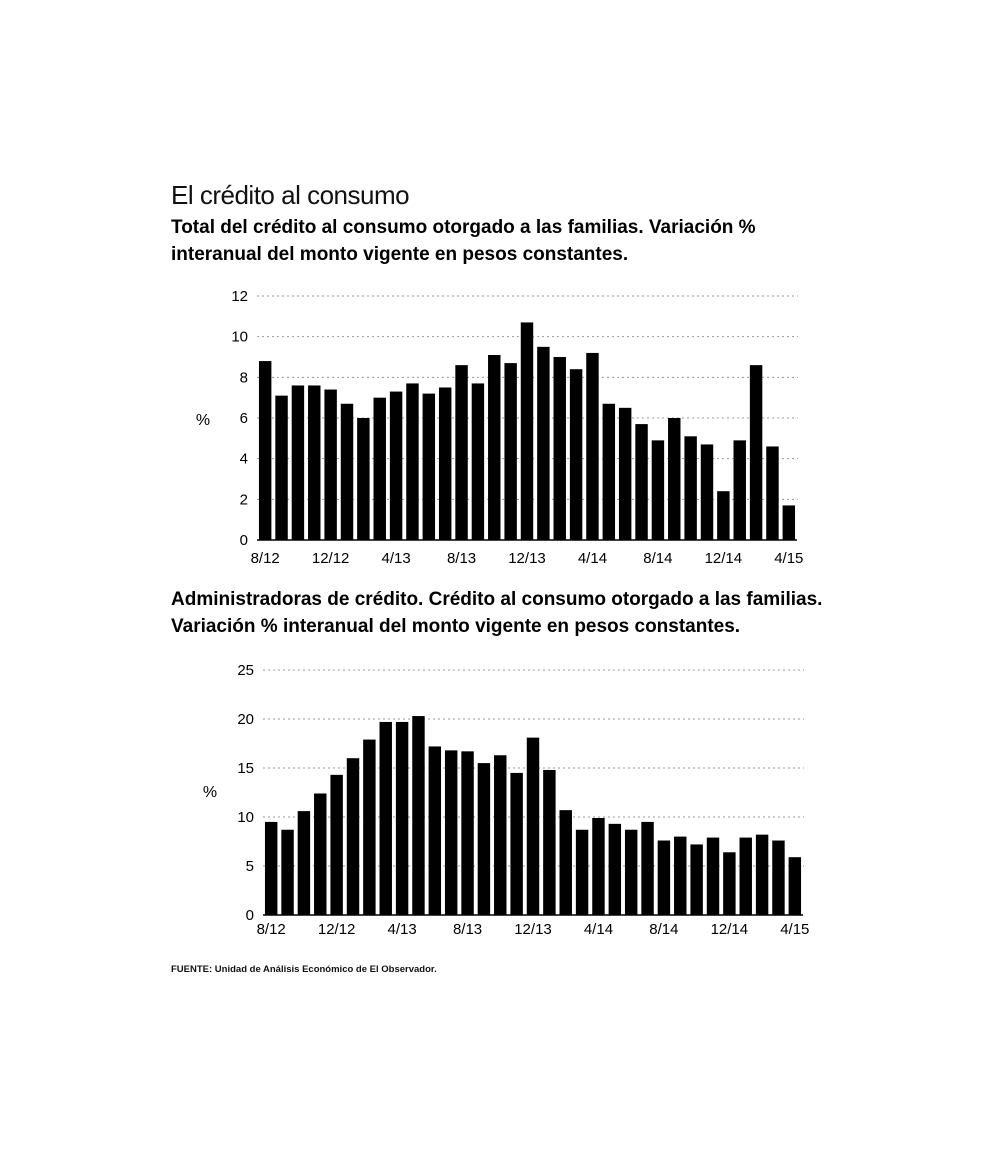  What do you see at coordinates (533, 929) in the screenshot?
I see `chart-2-x-tick-label: 12/13` at bounding box center [533, 929].